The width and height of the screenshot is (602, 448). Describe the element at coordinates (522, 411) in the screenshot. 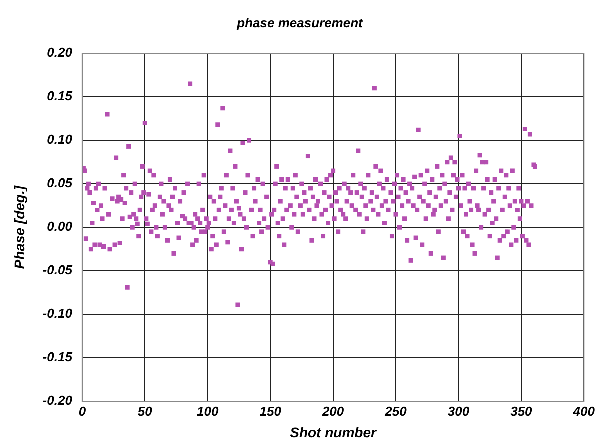

I see `x-tick-label: 350` at that location.